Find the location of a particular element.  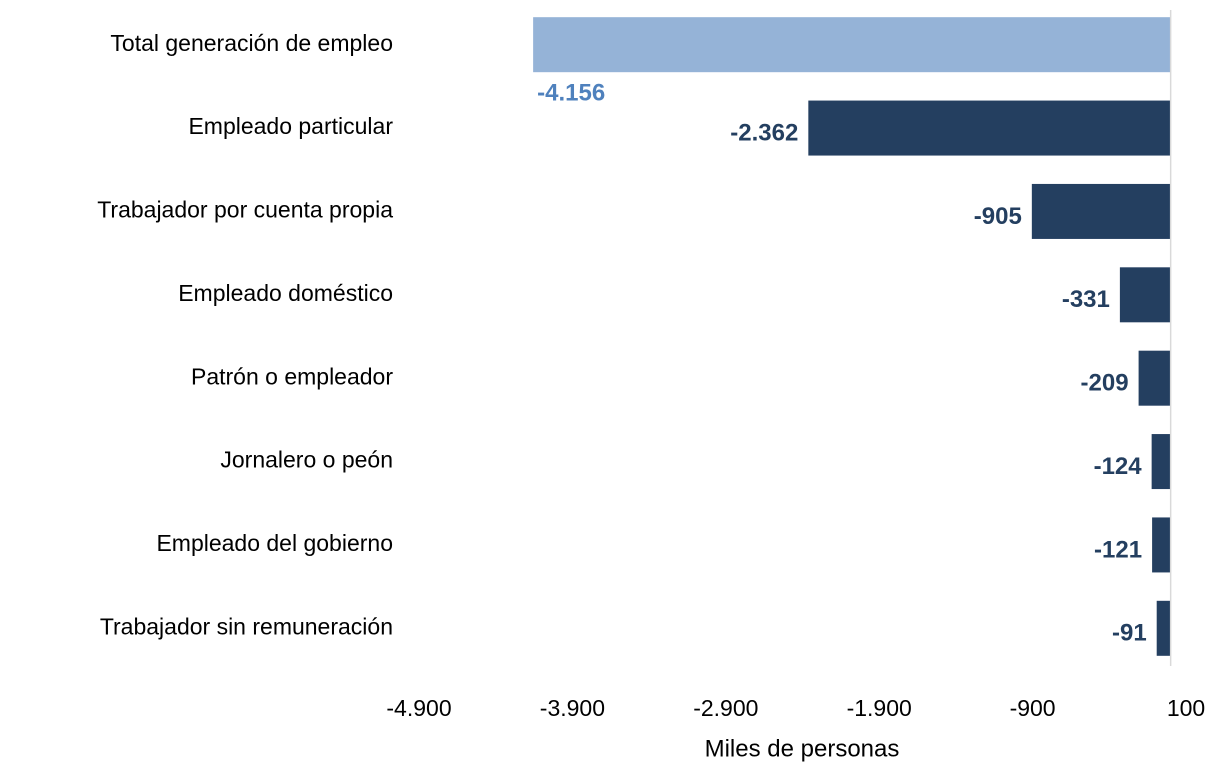

category-label: Empleado doméstico is located at coordinates (285, 293).